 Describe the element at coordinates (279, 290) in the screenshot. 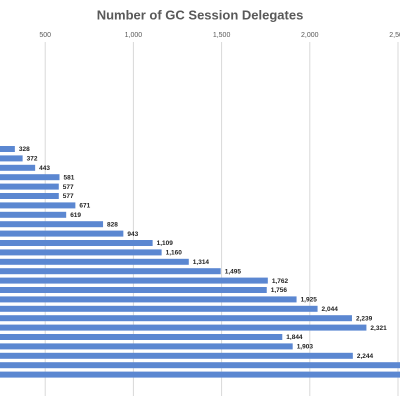

I see `value-label: 1,756` at that location.